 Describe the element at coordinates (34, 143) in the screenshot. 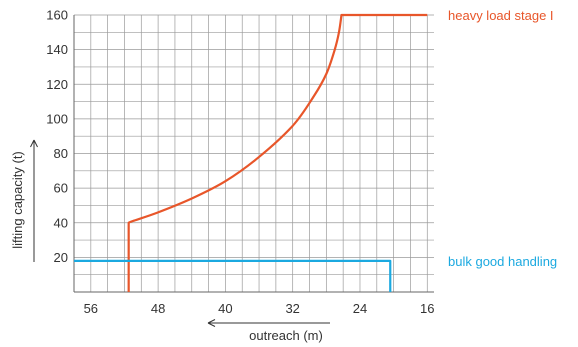

I see `y-axis-arrowhead-icon` at that location.